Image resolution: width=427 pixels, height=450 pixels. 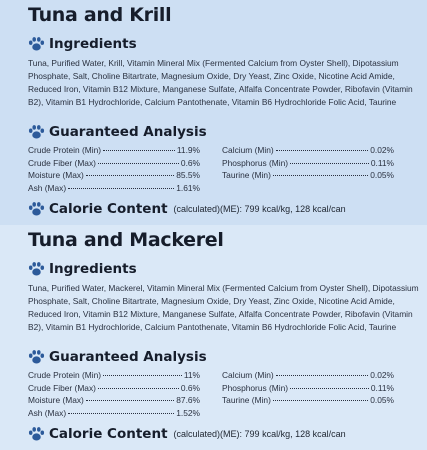 I want to click on analysis-row: Ash (Max) 1.52%, so click(x=114, y=414).